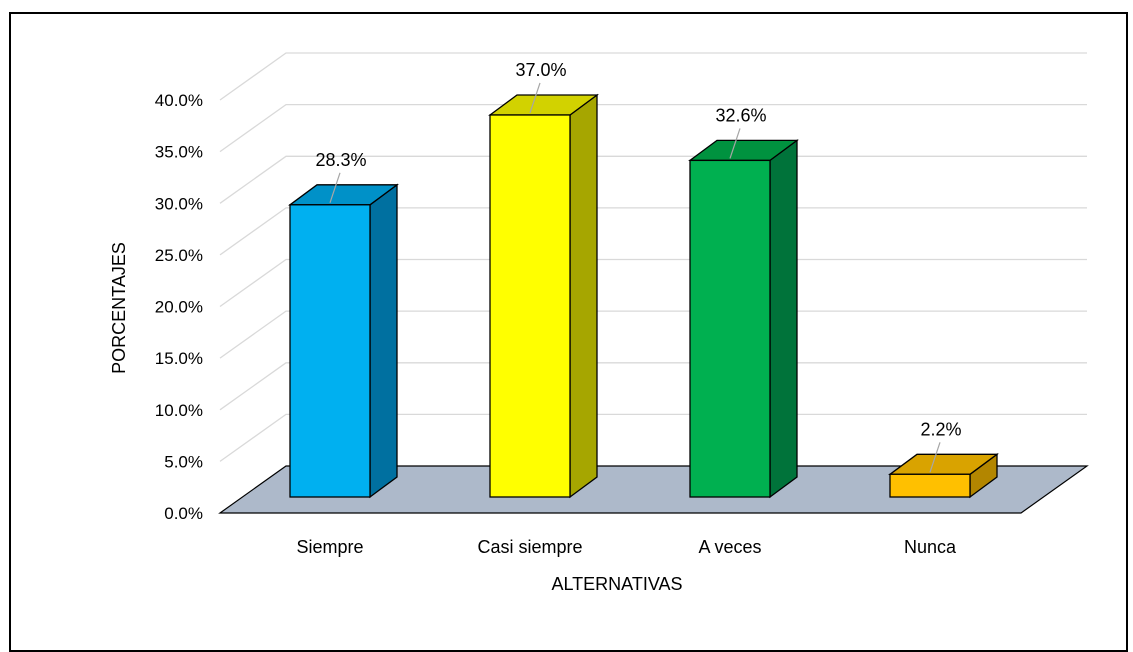 Image resolution: width=1133 pixels, height=652 pixels. Describe the element at coordinates (940, 429) in the screenshot. I see `data-label: 2.2%` at that location.